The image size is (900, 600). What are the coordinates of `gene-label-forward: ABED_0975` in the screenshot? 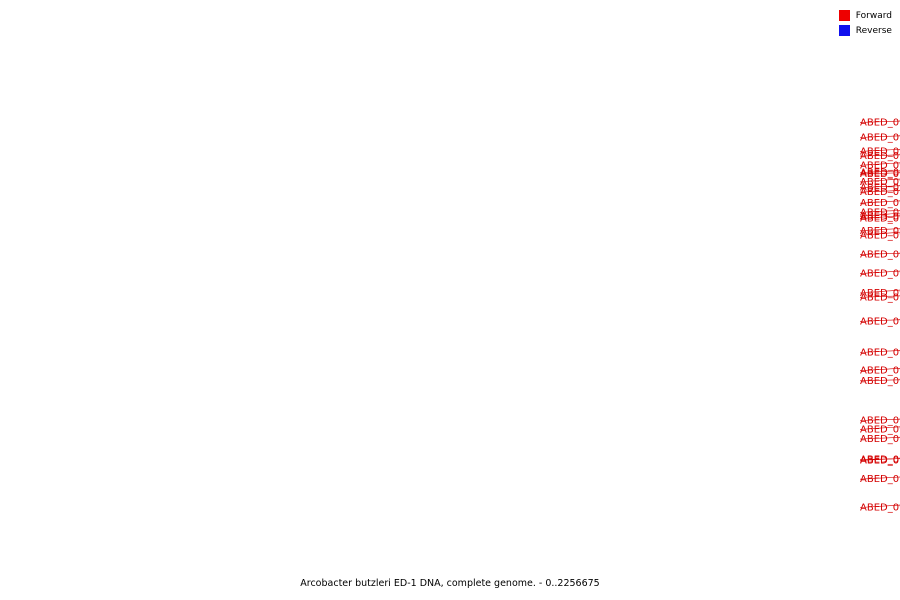 It's located at (880, 293).